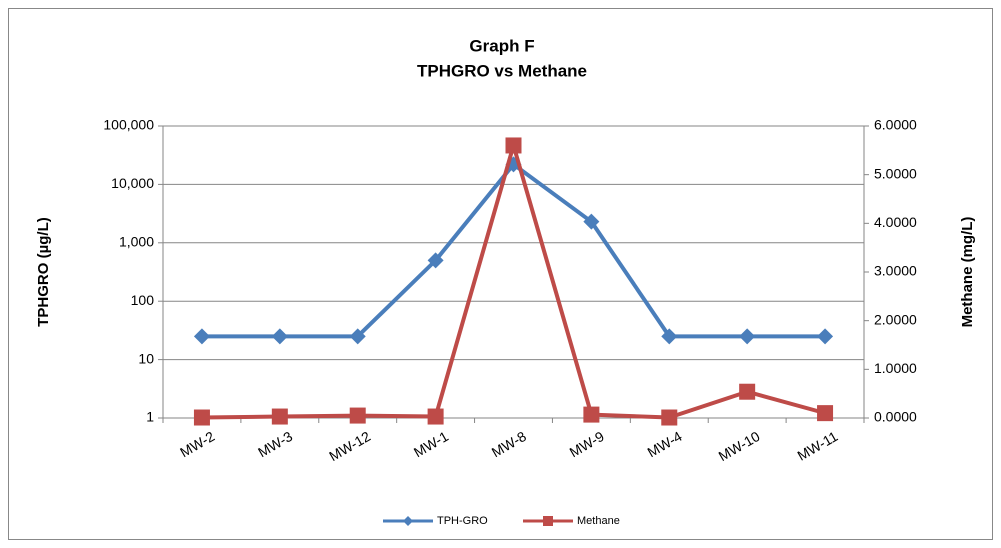  What do you see at coordinates (143, 300) in the screenshot?
I see `y-tick-label: 100` at bounding box center [143, 300].